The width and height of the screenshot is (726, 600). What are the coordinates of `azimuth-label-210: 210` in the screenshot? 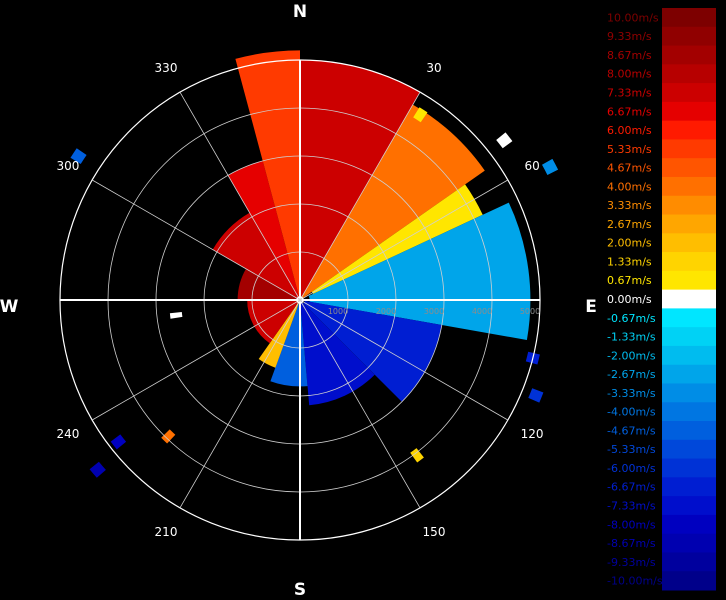 It's located at (166, 532).